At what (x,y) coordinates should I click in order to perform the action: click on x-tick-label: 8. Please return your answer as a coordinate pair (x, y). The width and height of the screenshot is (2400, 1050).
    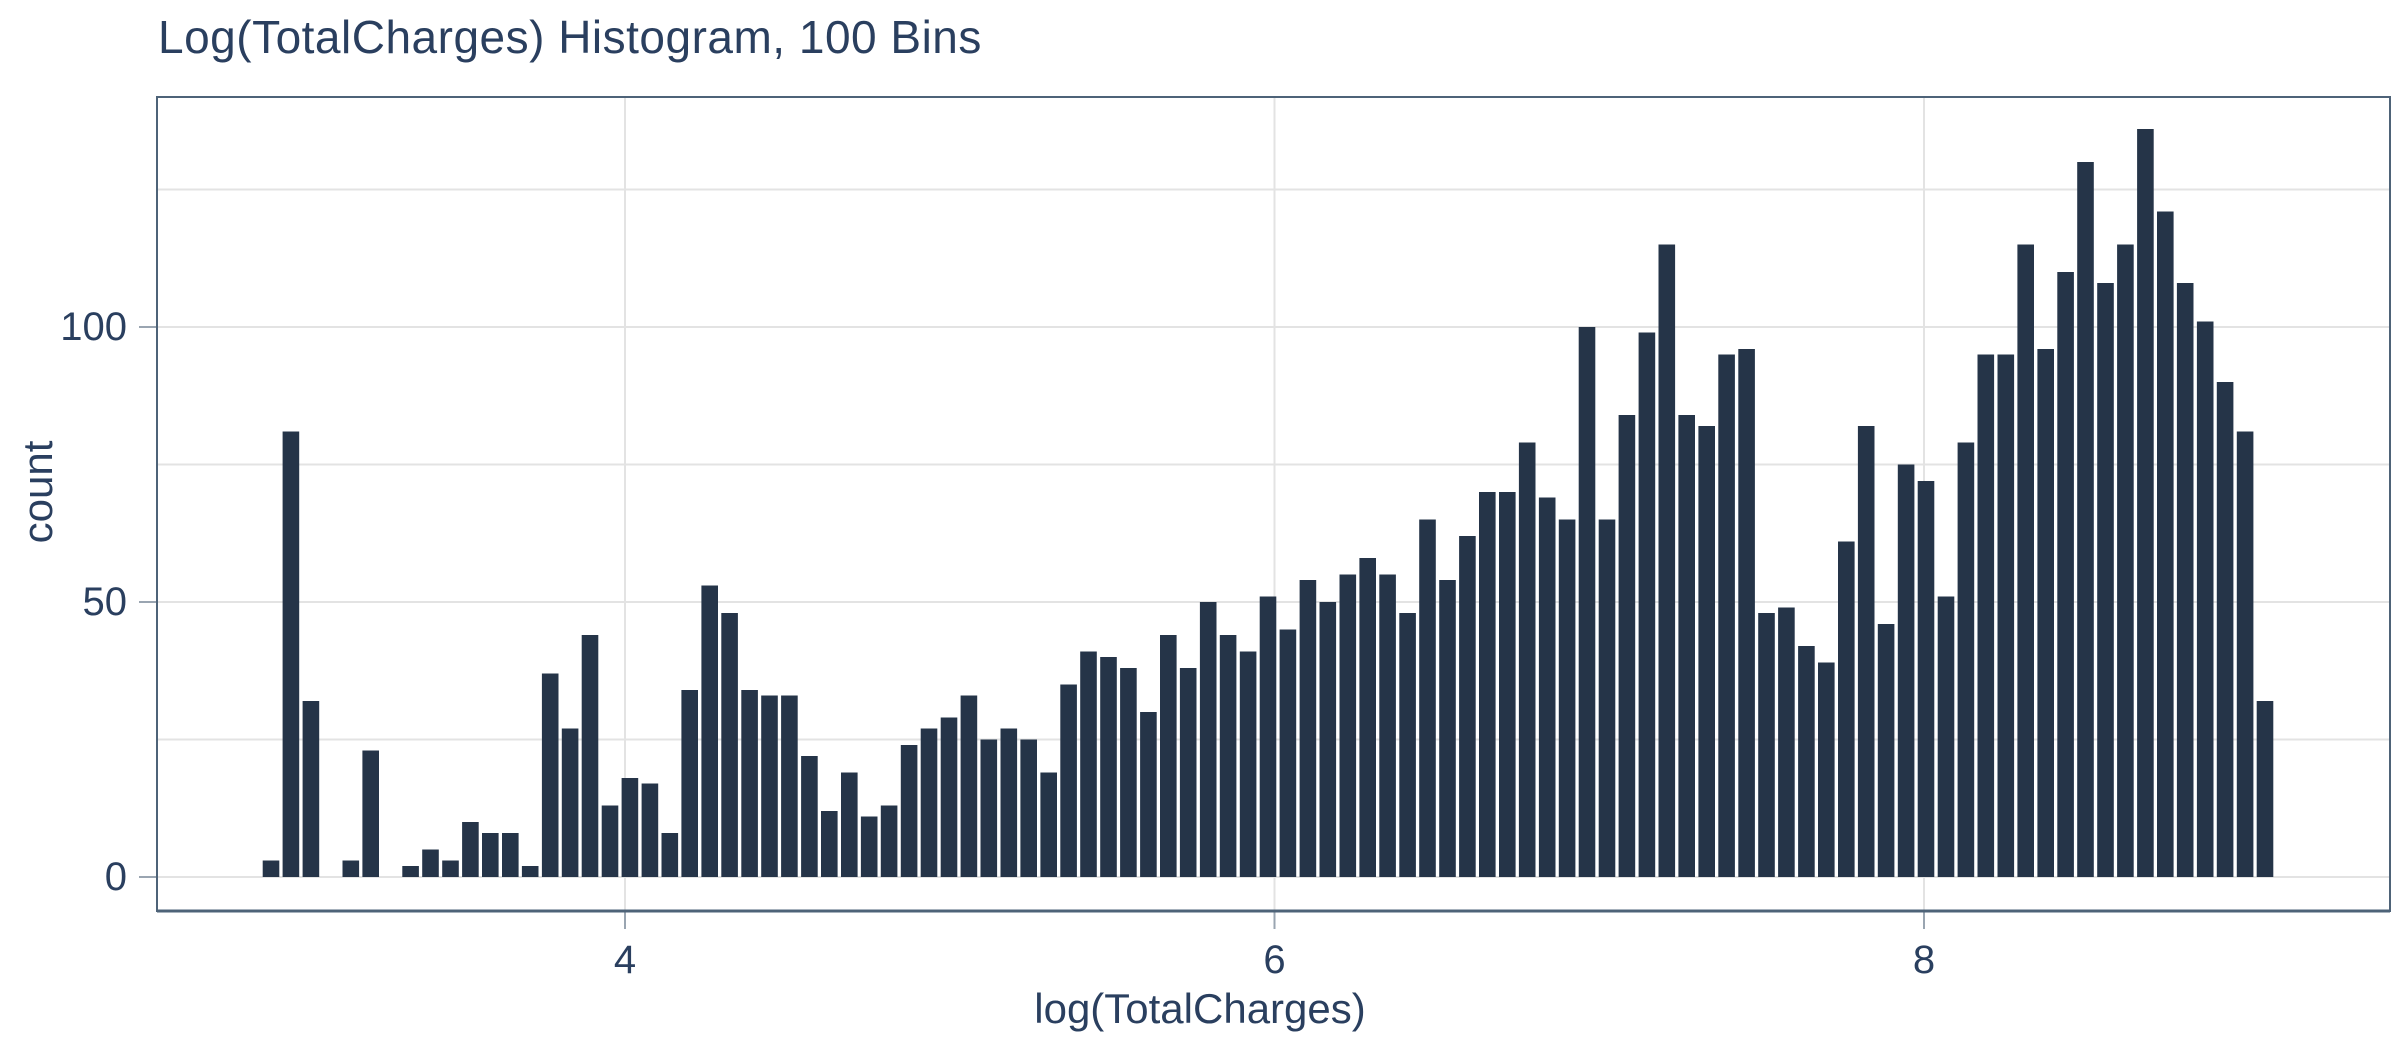
    Looking at the image, I should click on (1924, 960).